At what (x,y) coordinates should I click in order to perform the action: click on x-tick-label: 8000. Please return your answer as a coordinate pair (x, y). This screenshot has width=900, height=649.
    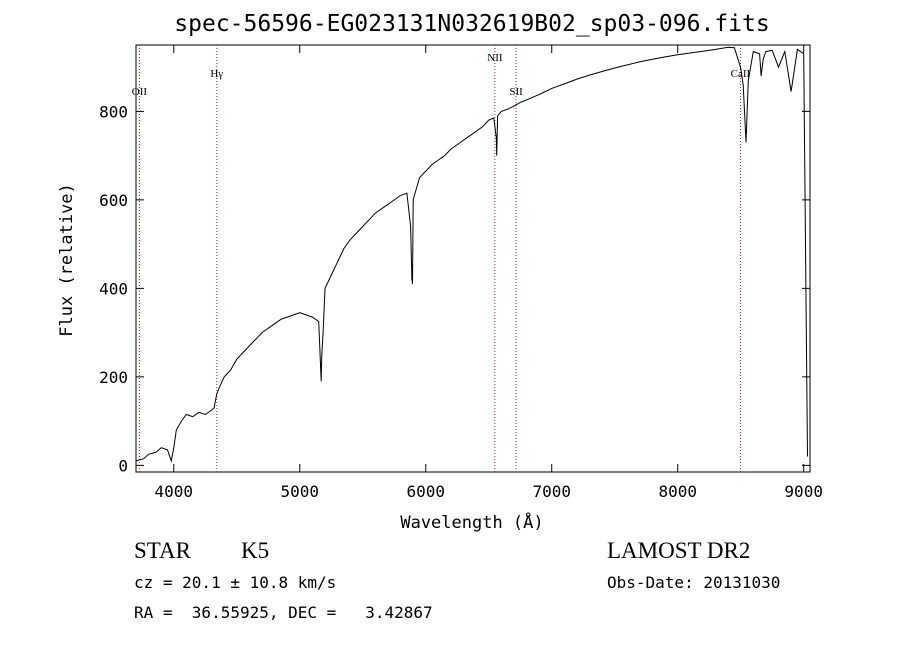
    Looking at the image, I should click on (677, 491).